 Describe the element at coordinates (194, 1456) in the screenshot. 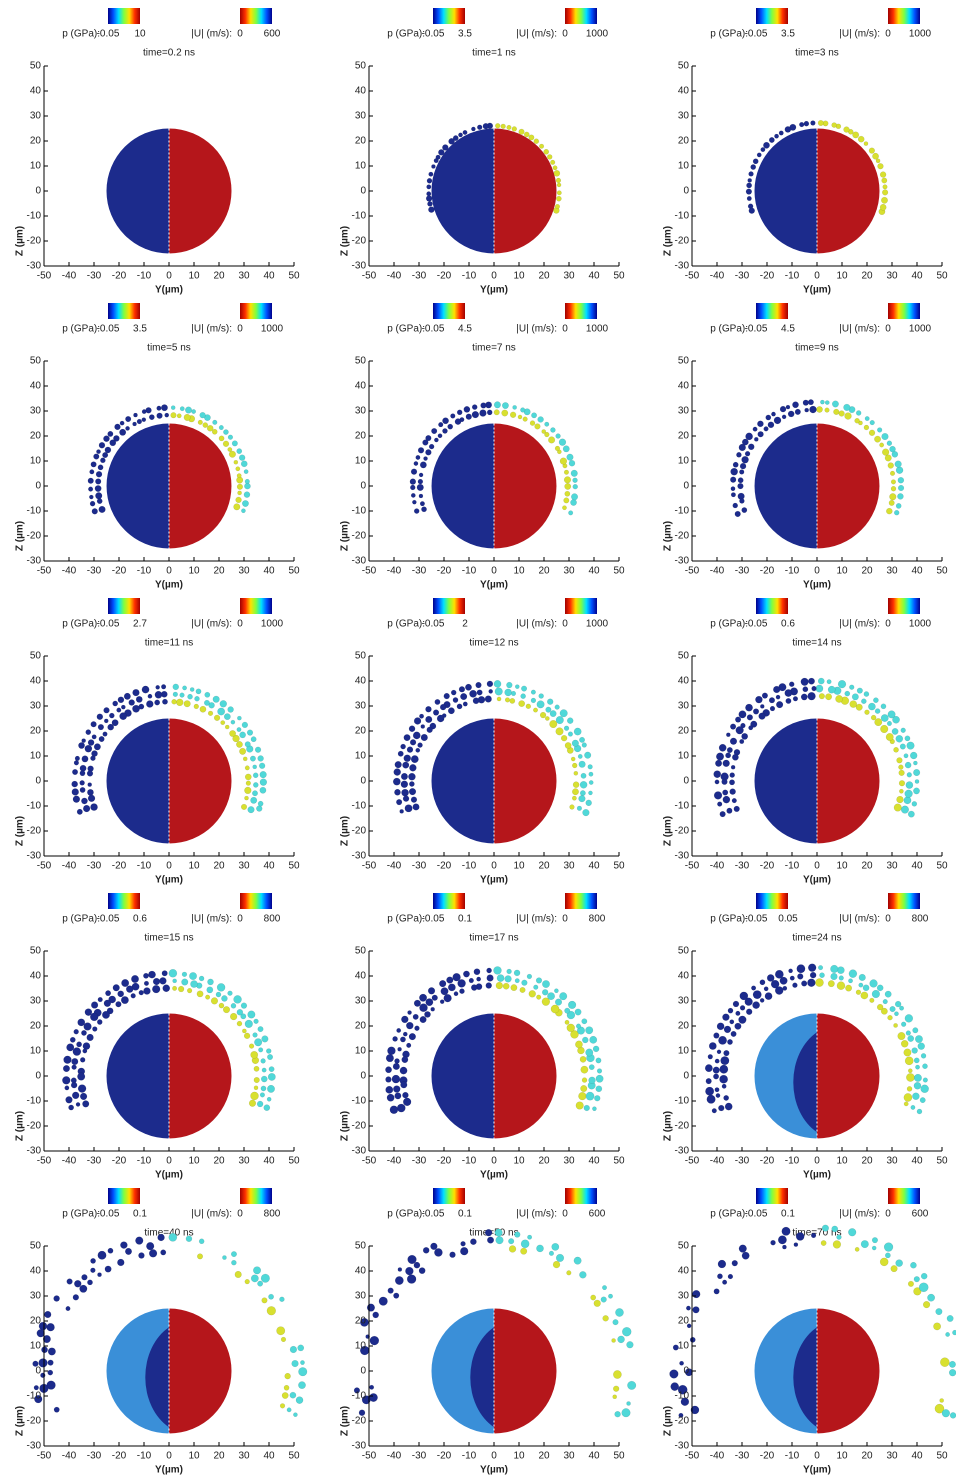

I see `x-tick-label: 10` at that location.